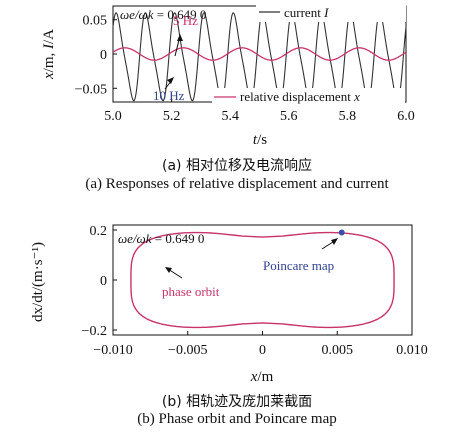 The image size is (474, 432). I want to click on panel-a-x-tick-label: 5.8, so click(348, 116).